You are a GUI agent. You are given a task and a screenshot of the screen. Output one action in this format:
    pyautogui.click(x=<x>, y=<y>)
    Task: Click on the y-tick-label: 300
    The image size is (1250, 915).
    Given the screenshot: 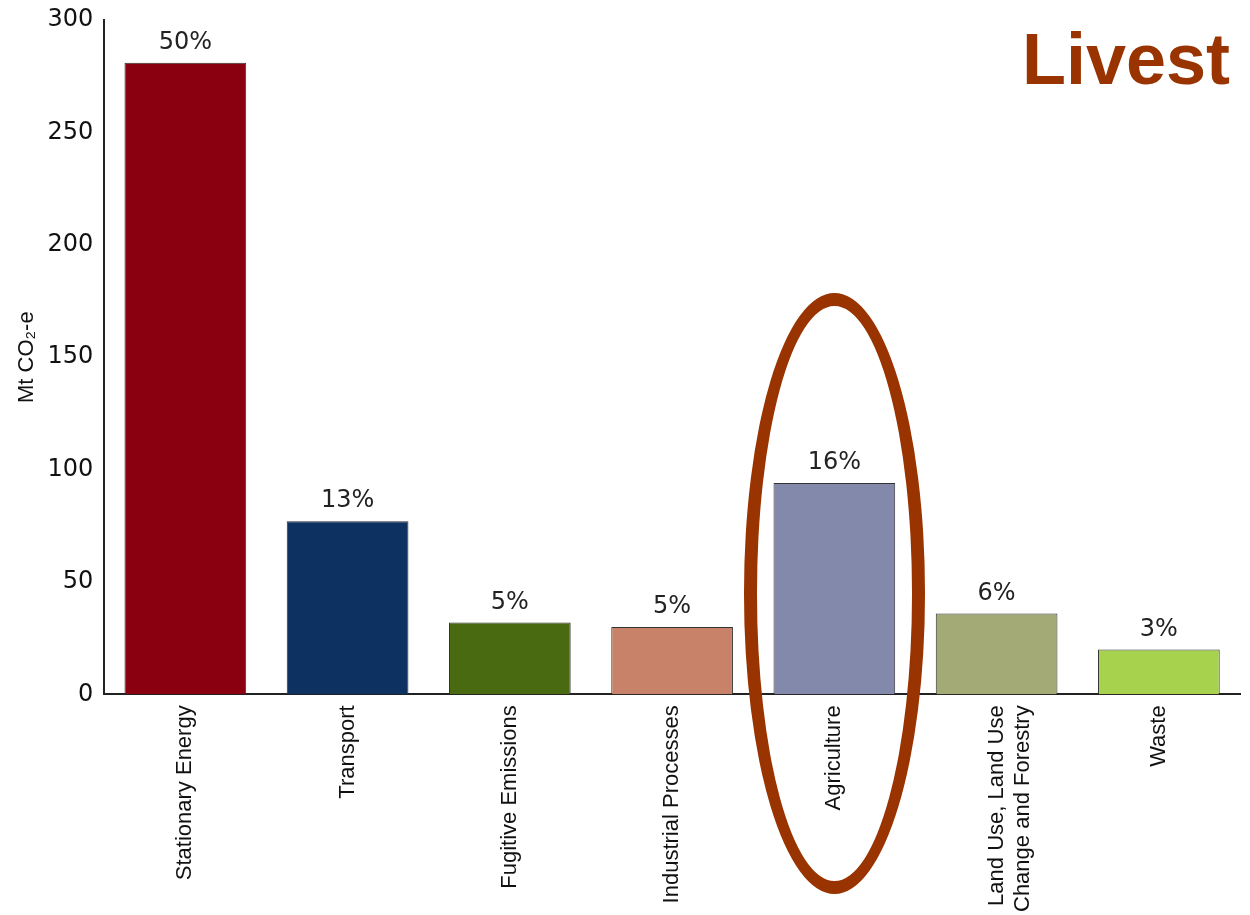 What is the action you would take?
    pyautogui.click(x=70, y=18)
    